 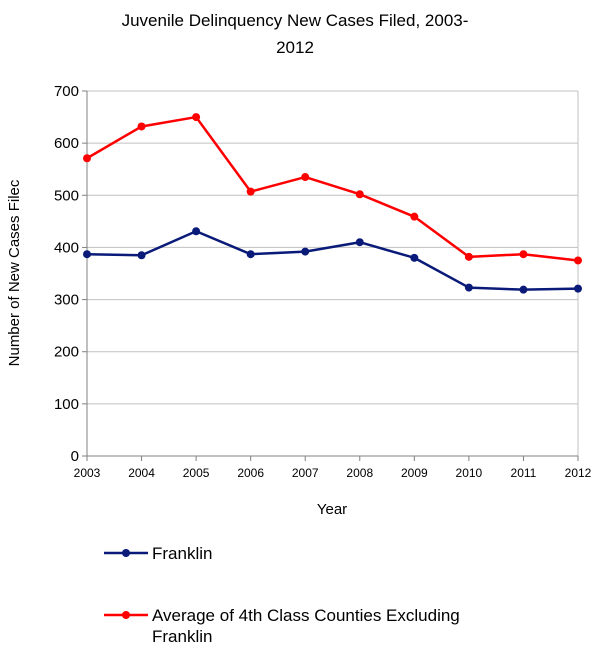 What do you see at coordinates (14, 272) in the screenshot?
I see `y-axis-label: Number of New Cases Filec` at bounding box center [14, 272].